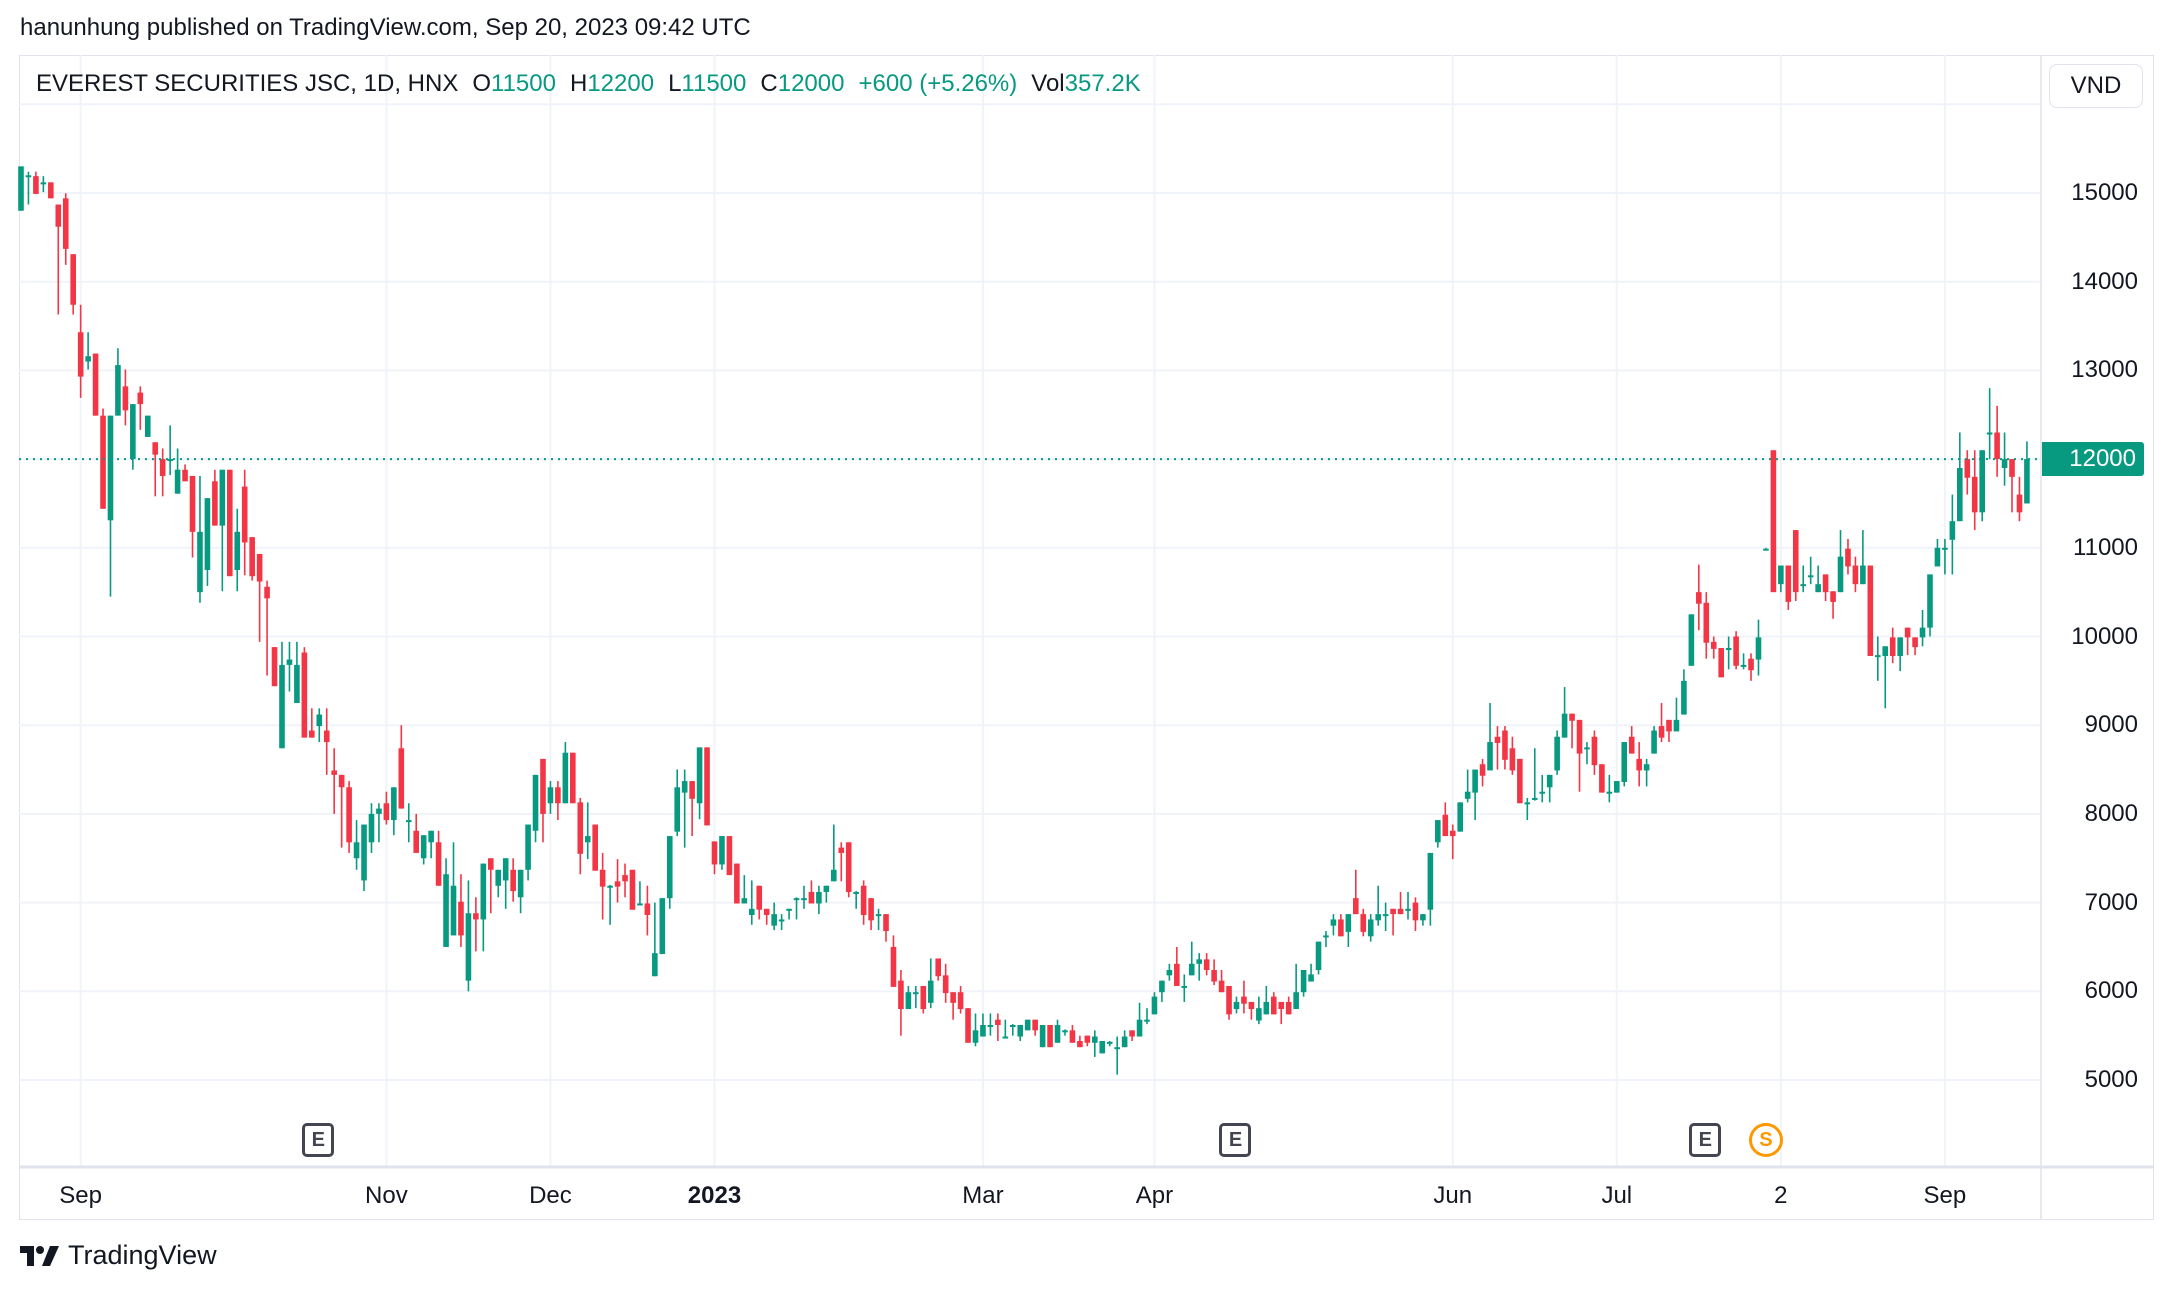 This screenshot has height=1292, width=2174. What do you see at coordinates (2111, 991) in the screenshot?
I see `price-tick-label: 6000` at bounding box center [2111, 991].